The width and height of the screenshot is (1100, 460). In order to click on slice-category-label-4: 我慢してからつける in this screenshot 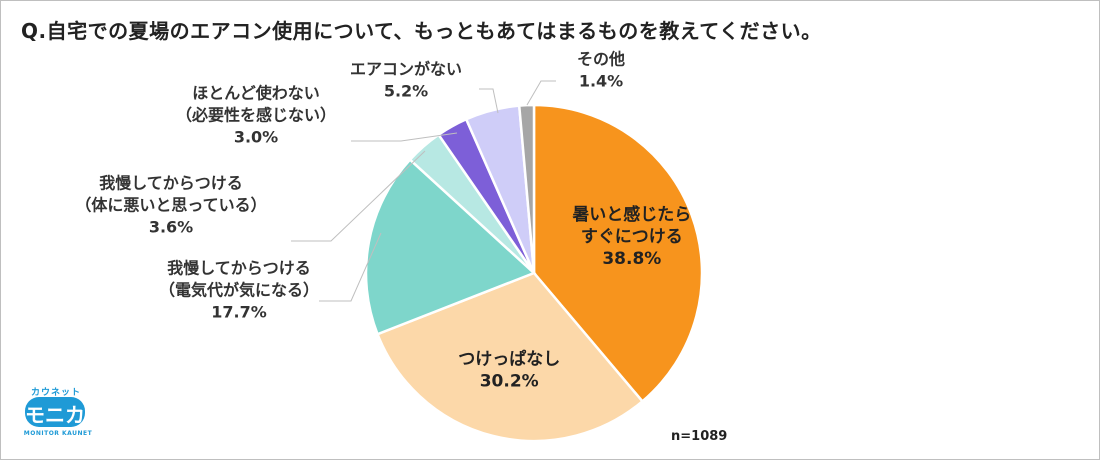, I will do `click(171, 183)`.